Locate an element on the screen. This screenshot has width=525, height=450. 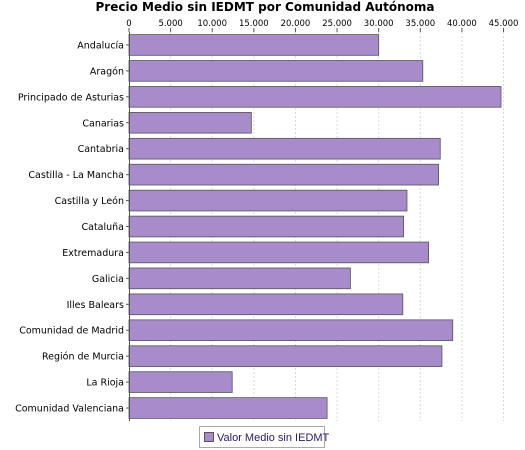
category-label: Cataluña is located at coordinates (102, 227).